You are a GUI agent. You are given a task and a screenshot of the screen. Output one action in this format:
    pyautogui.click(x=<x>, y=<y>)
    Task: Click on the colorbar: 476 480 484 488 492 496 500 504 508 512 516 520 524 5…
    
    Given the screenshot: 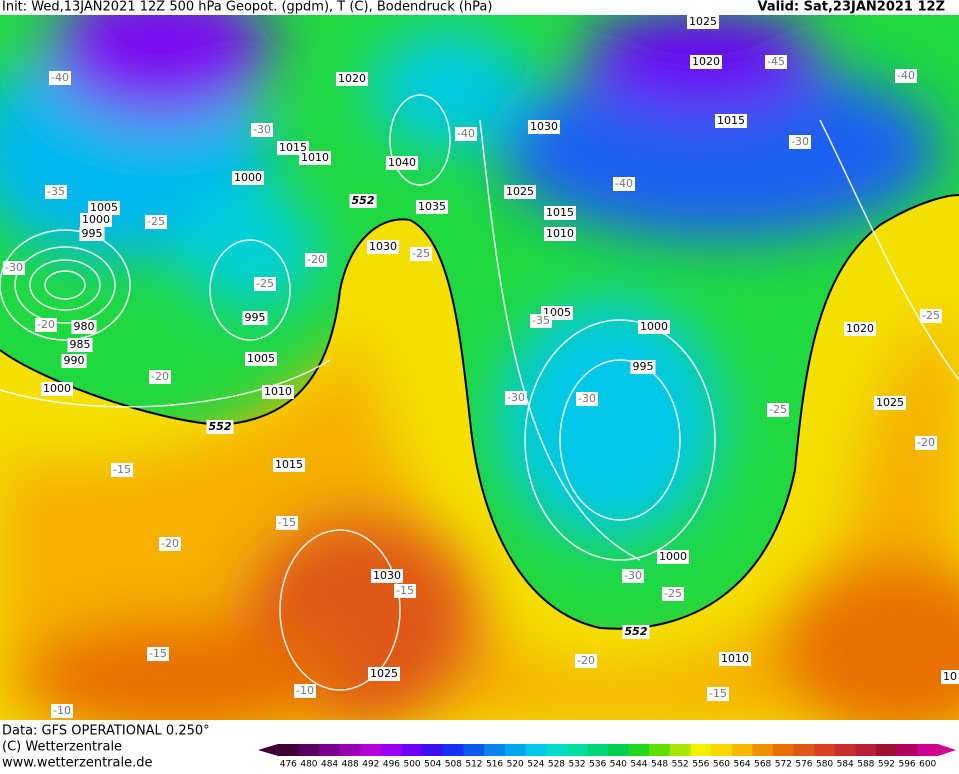 What is the action you would take?
    pyautogui.click(x=607, y=757)
    